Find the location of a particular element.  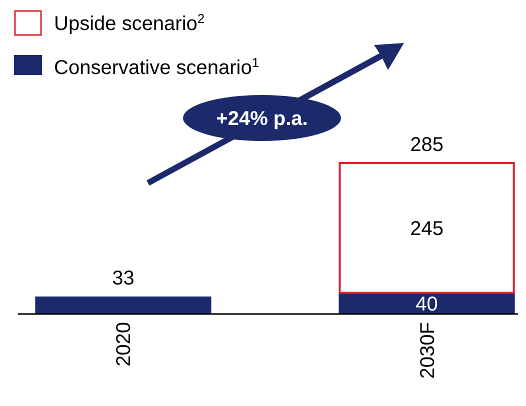

x-tick-label: 2030F is located at coordinates (427, 350).